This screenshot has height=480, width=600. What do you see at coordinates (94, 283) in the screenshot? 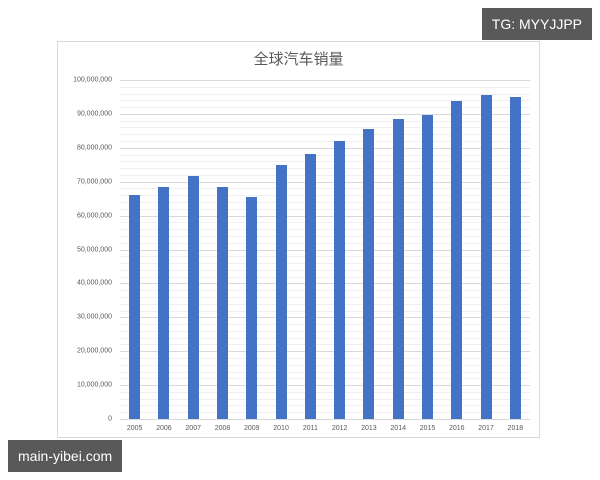
I see `y-tick-label: 40,000,000` at bounding box center [94, 283].